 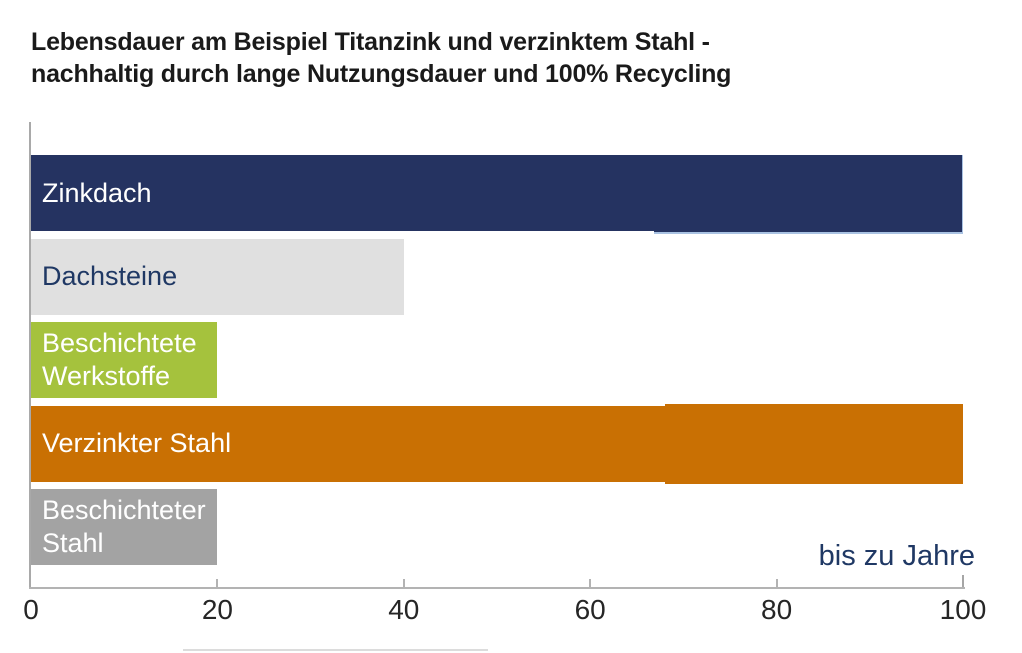 I want to click on axis-unit-label: bis zu Jahre, so click(x=896, y=556).